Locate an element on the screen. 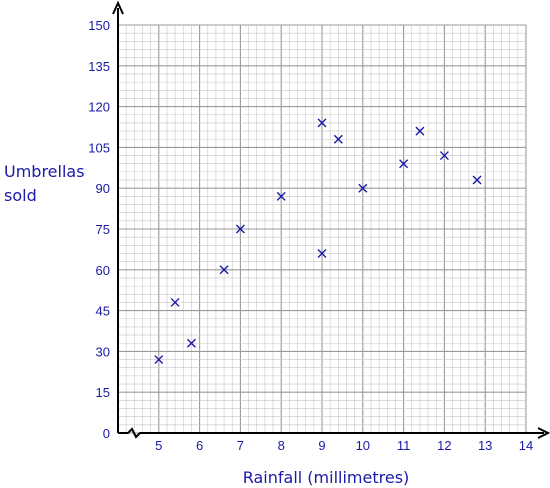 This screenshot has height=488, width=550. y-axis-label-line-2: sold is located at coordinates (20, 195).